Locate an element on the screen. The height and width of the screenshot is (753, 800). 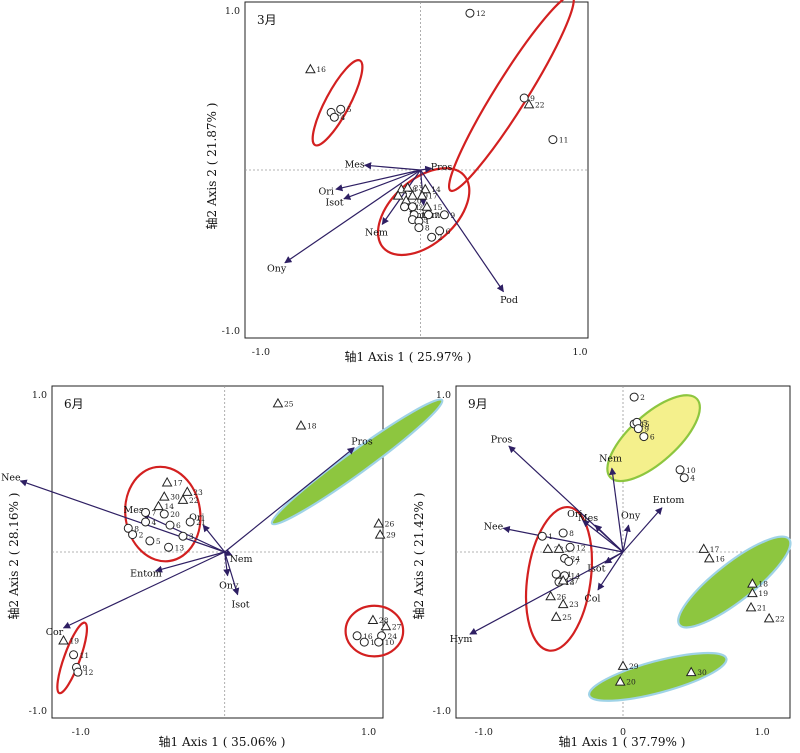
point-label: 12 is located at coordinates (581, 547).